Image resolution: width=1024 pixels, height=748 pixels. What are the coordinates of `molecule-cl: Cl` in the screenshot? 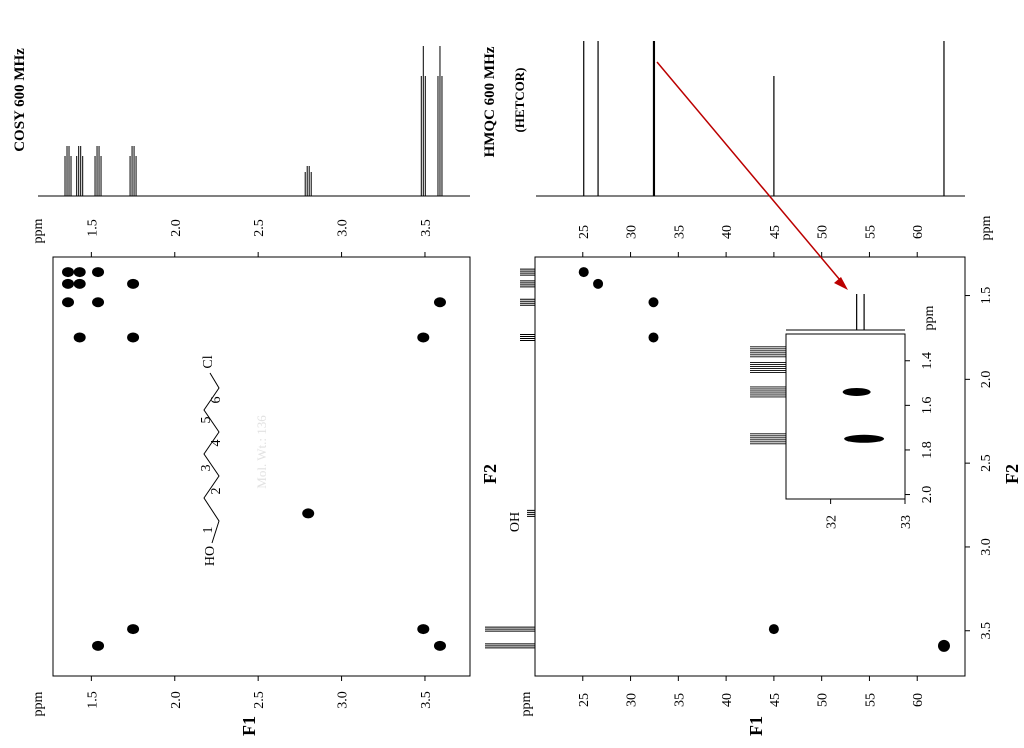 It's located at (208, 361).